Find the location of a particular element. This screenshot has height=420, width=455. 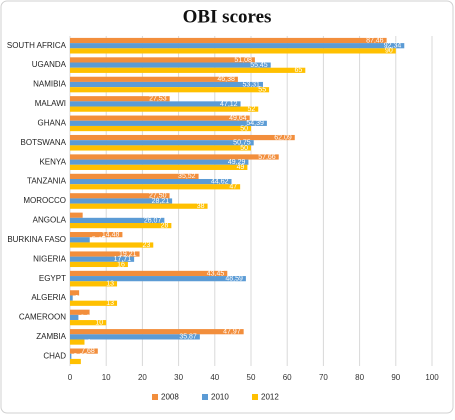

value-label: 14,48 is located at coordinates (111, 234).